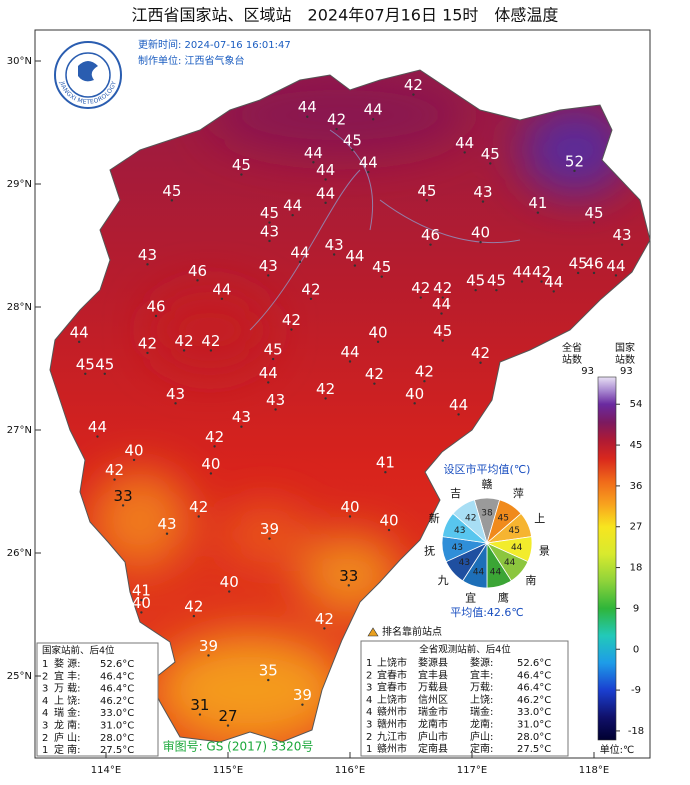 The height and width of the screenshot is (785, 690). What do you see at coordinates (67, 712) in the screenshot?
I see `national-table-cell: 瑞 金:` at bounding box center [67, 712].